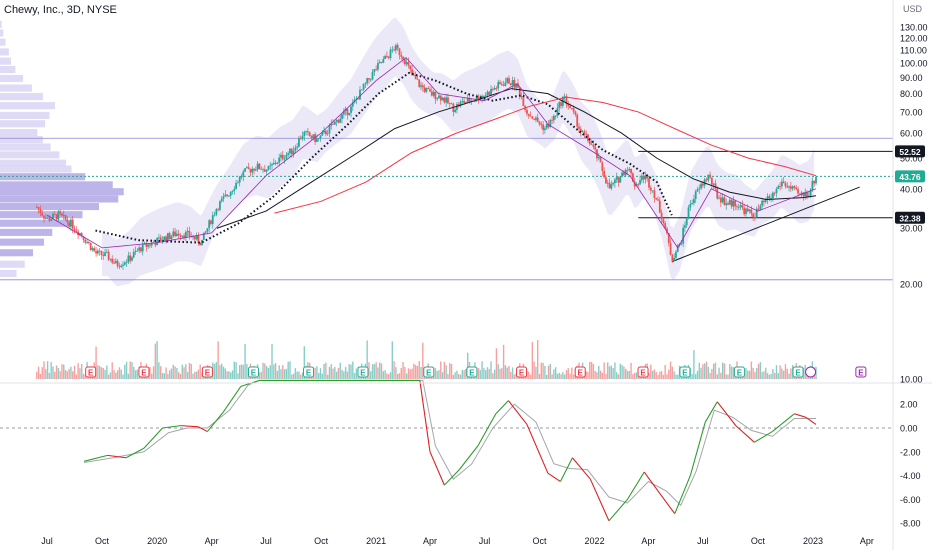 This screenshot has width=932, height=550. Describe the element at coordinates (102, 541) in the screenshot. I see `x-tick-label: Oct` at that location.